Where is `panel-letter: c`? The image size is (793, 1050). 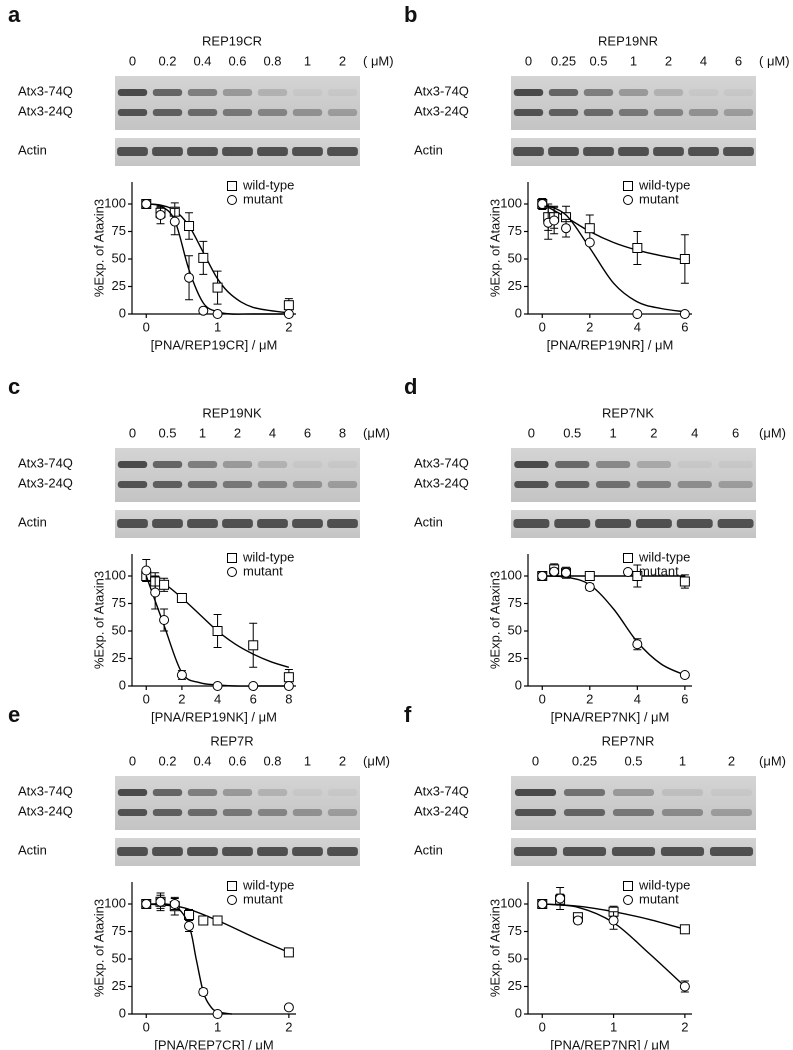 panel-letter: c is located at coordinates (14, 386).